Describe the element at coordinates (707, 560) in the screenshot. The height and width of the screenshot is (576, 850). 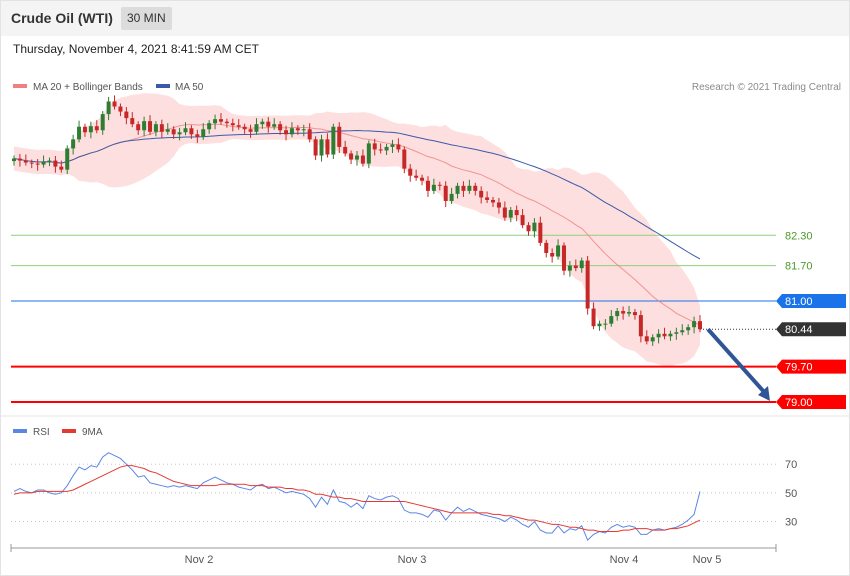
I see `x-tick-label-nov-5: Nov 5` at that location.